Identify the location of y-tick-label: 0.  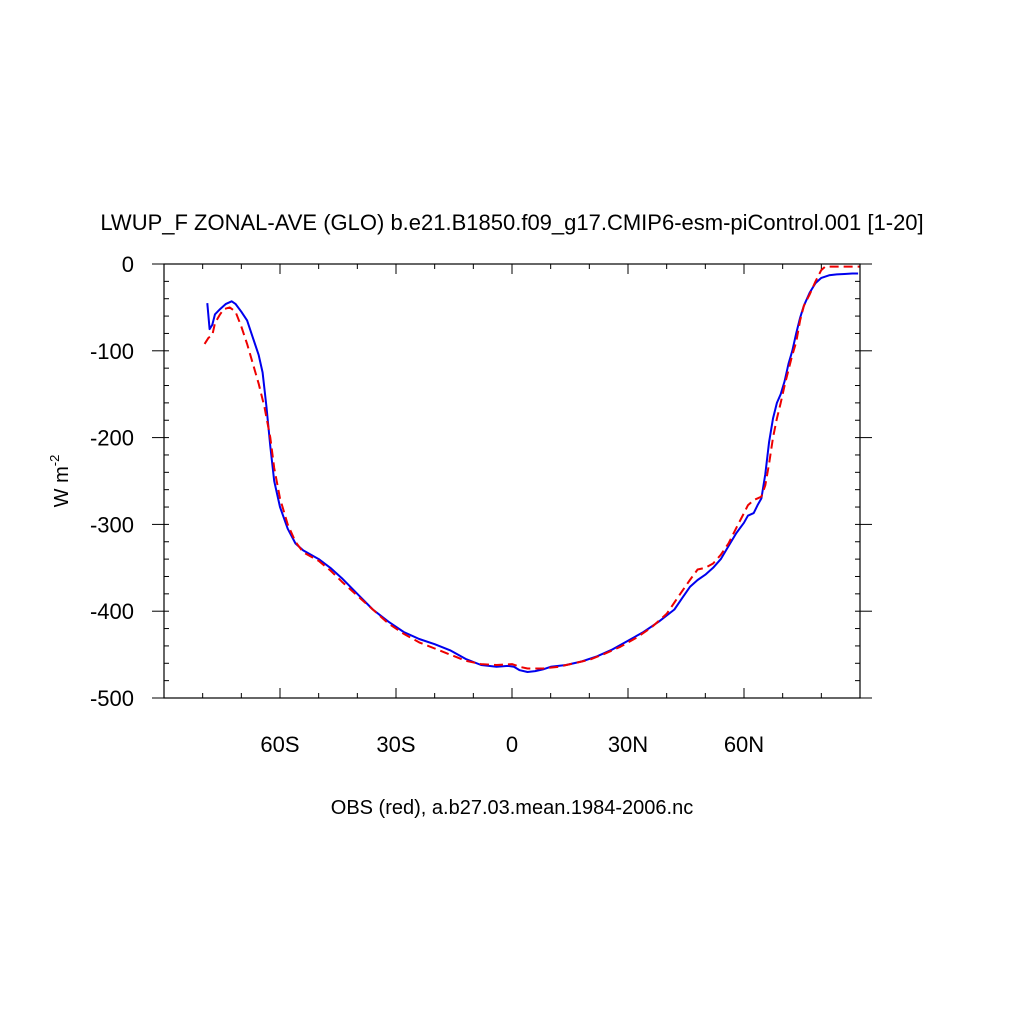
(128, 264).